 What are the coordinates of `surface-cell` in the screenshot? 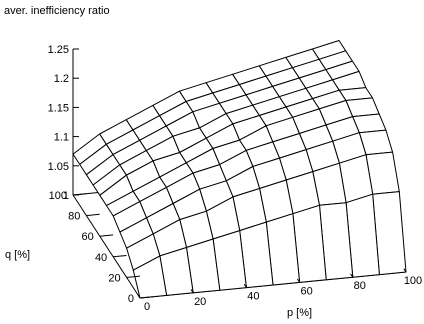 It's located at (150, 277).